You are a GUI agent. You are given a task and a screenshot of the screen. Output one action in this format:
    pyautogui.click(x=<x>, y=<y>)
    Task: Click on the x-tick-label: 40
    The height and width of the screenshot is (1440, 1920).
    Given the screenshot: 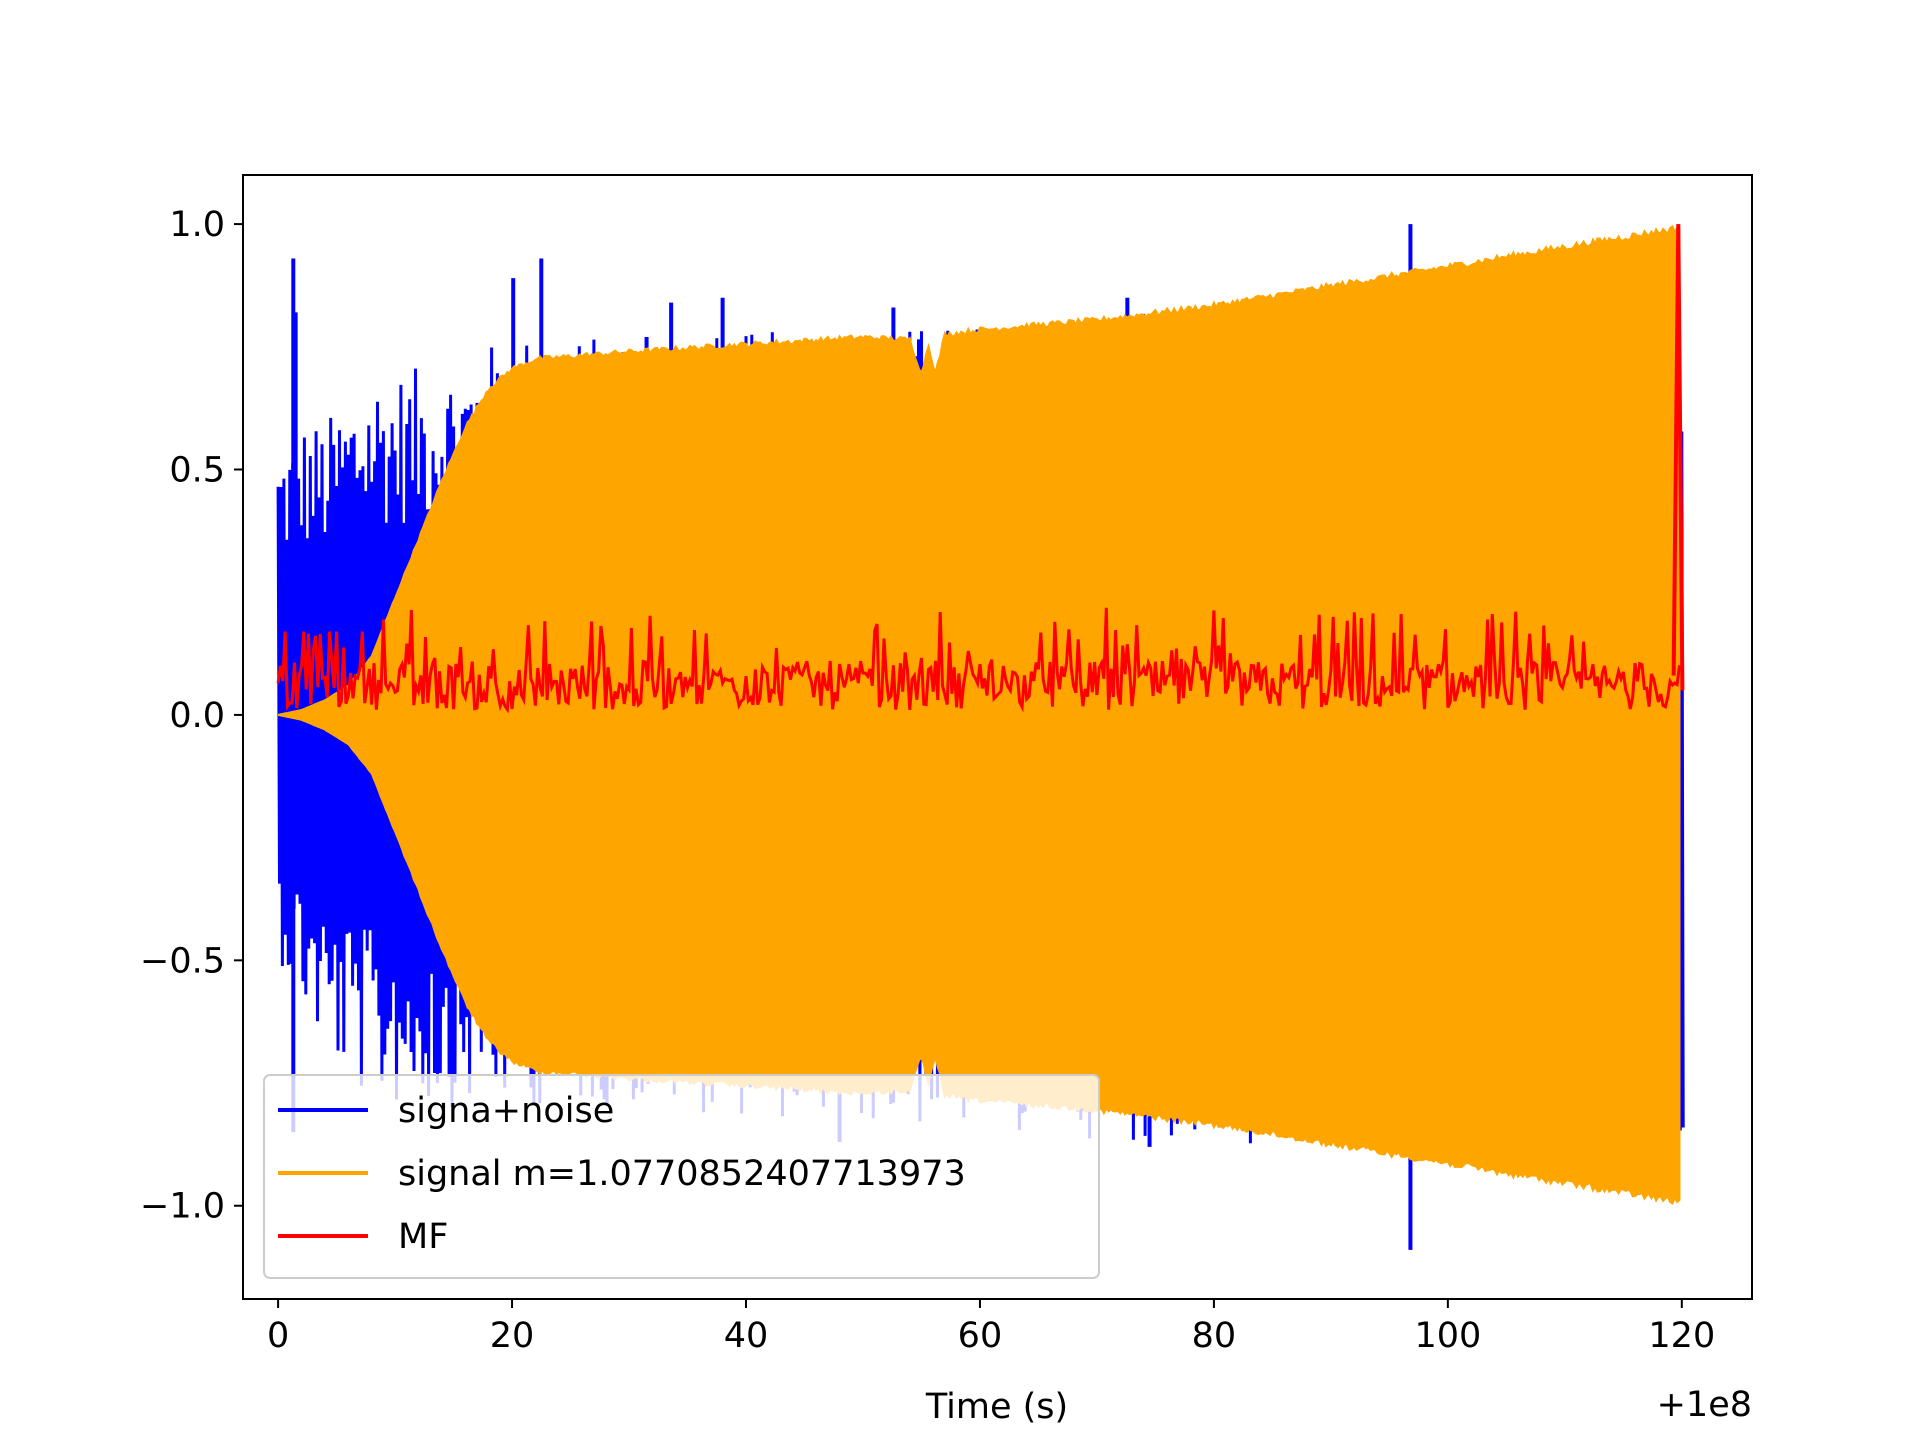 What is the action you would take?
    pyautogui.click(x=746, y=1336)
    